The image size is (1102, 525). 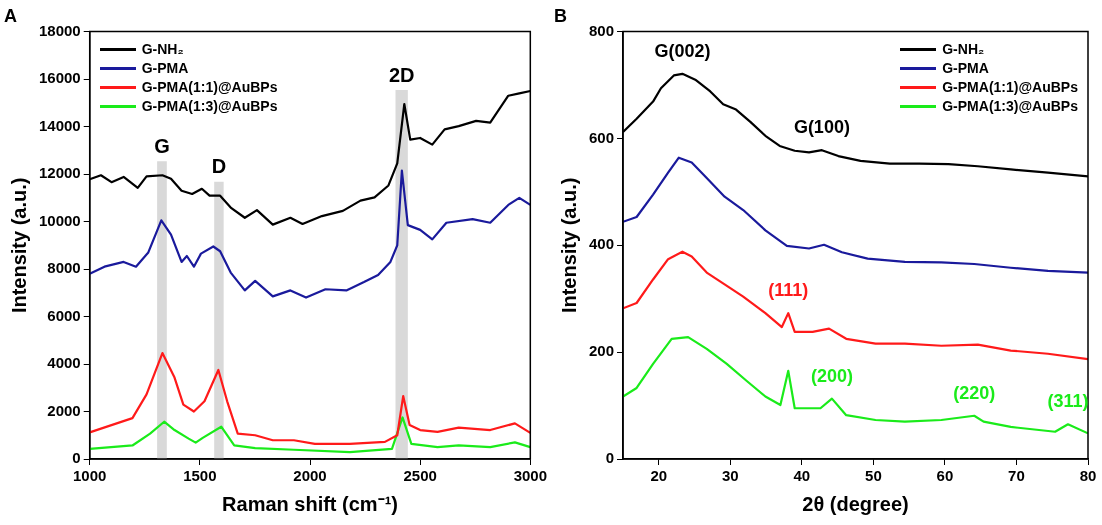 I want to click on y-tick-label: 4000, so click(x=64, y=363).